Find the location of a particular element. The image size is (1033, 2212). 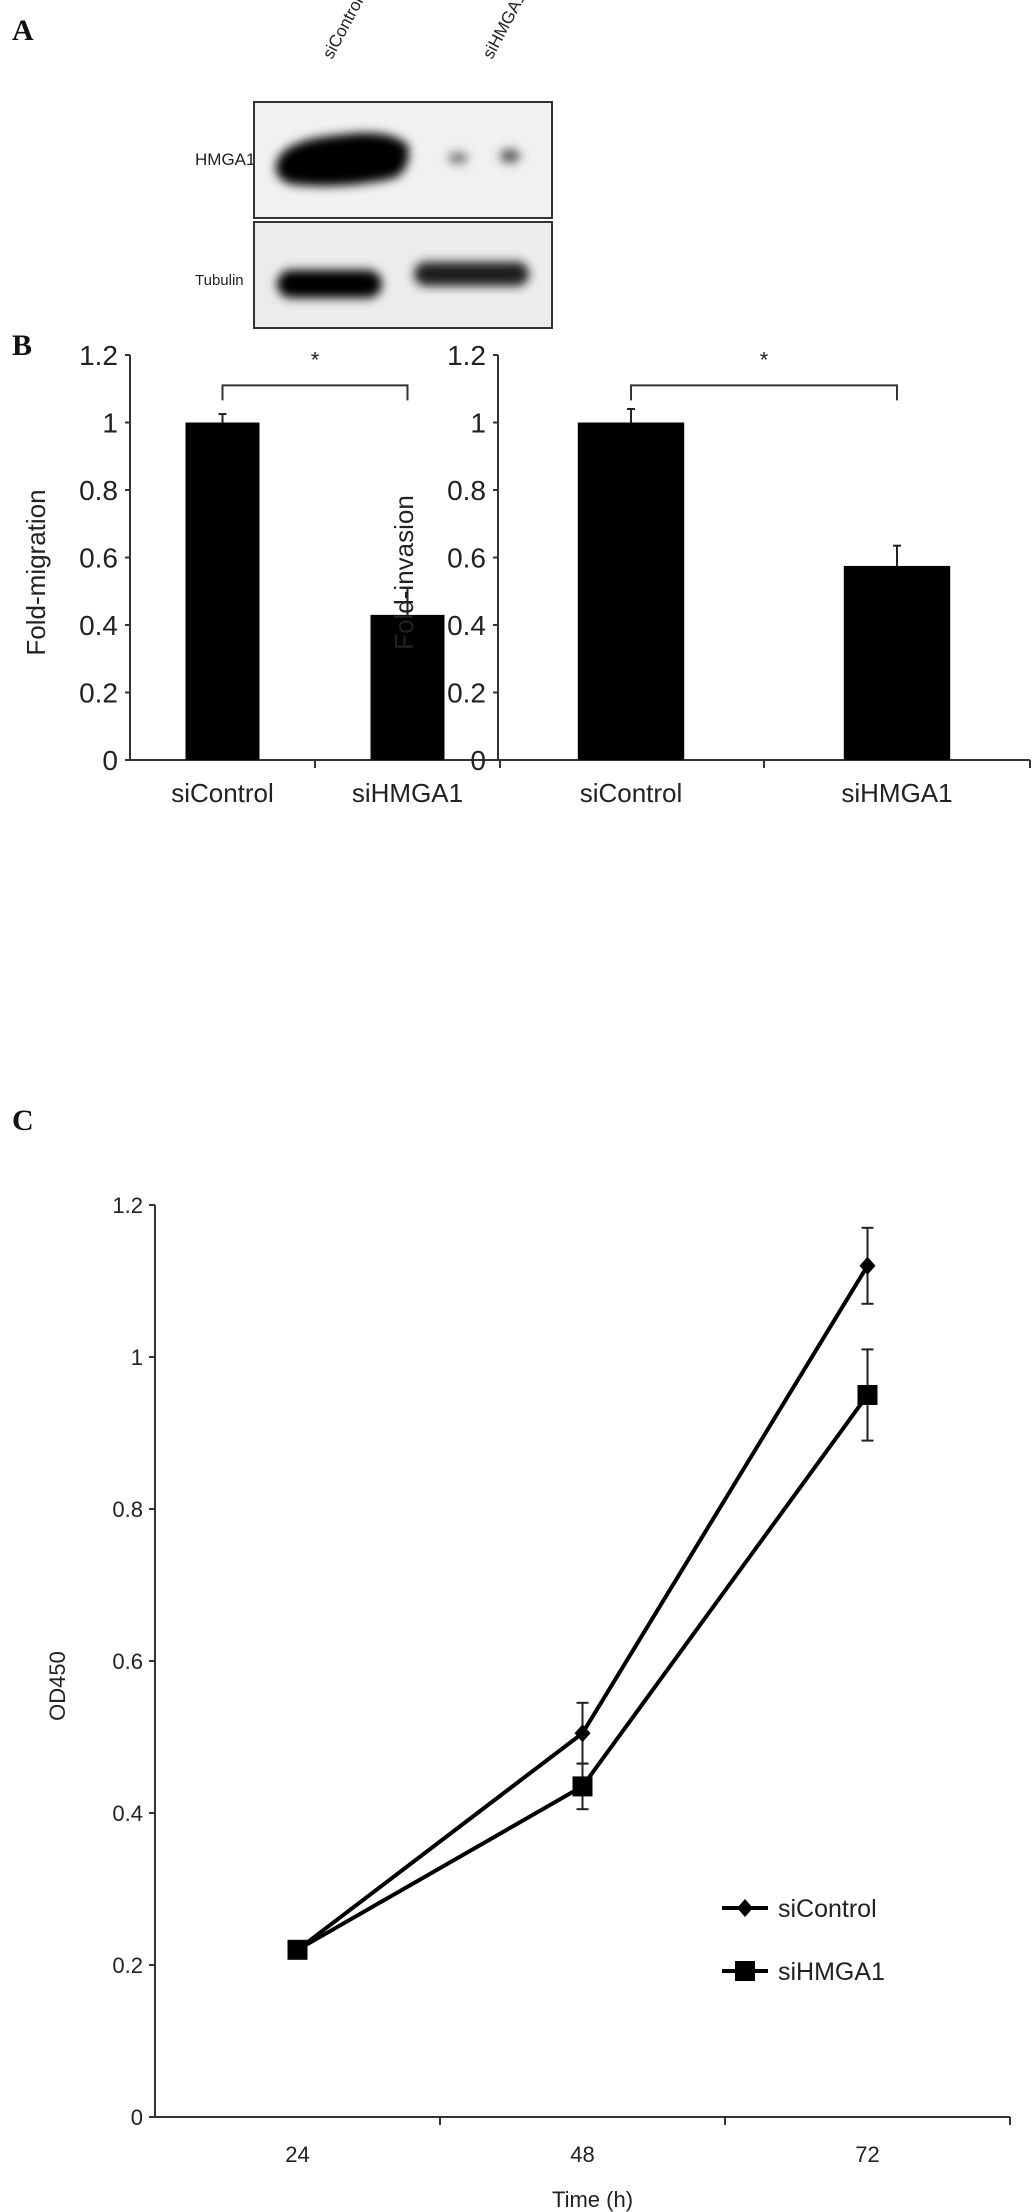

band-tubulin-sicontrol is located at coordinates (329, 284).